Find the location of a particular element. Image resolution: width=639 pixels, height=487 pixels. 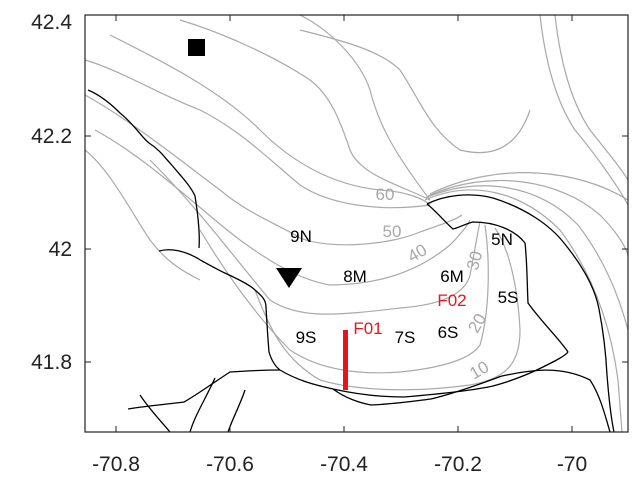

contour-label-40: 40 is located at coordinates (417, 253).